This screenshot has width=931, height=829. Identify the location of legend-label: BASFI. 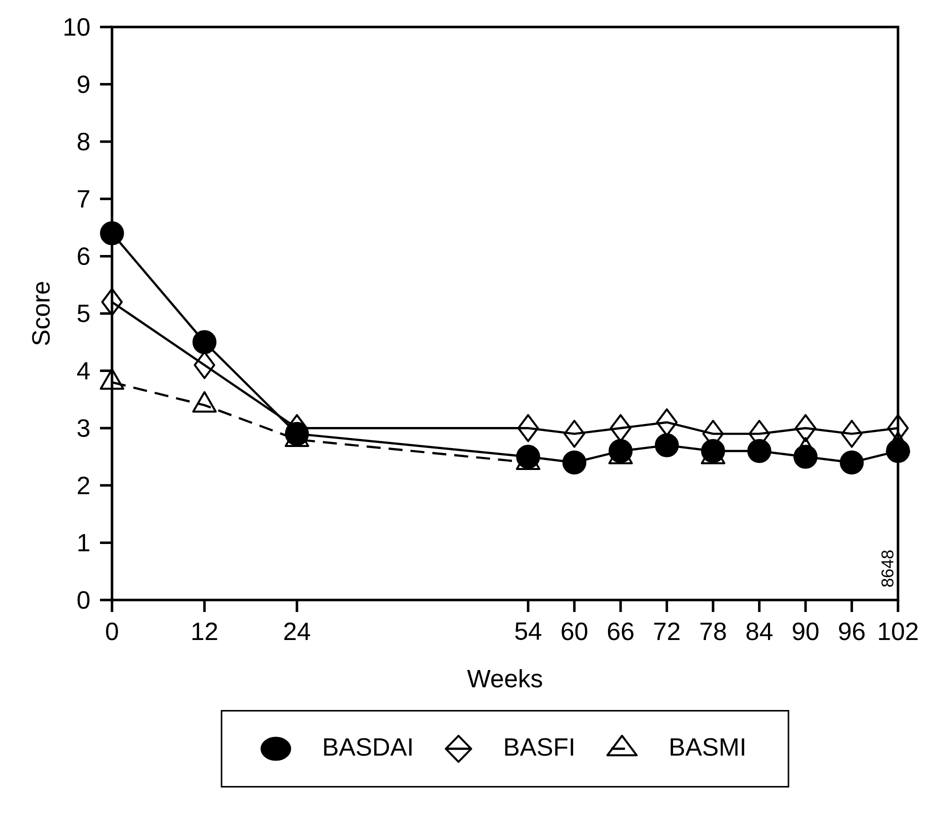
(539, 747).